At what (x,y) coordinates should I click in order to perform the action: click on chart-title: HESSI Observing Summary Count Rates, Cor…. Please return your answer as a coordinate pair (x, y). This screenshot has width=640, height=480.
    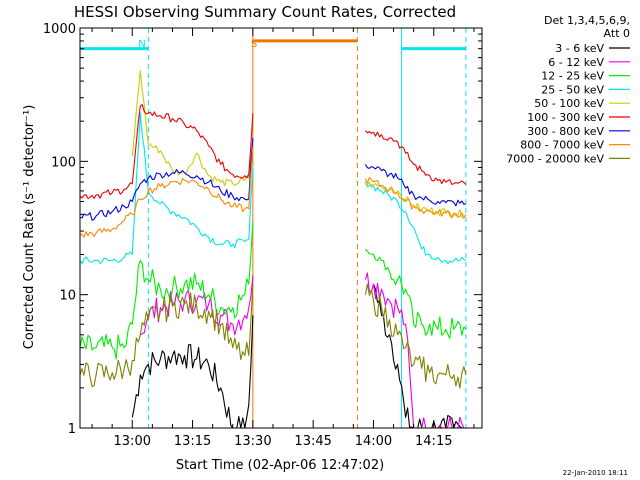
    Looking at the image, I should click on (265, 12).